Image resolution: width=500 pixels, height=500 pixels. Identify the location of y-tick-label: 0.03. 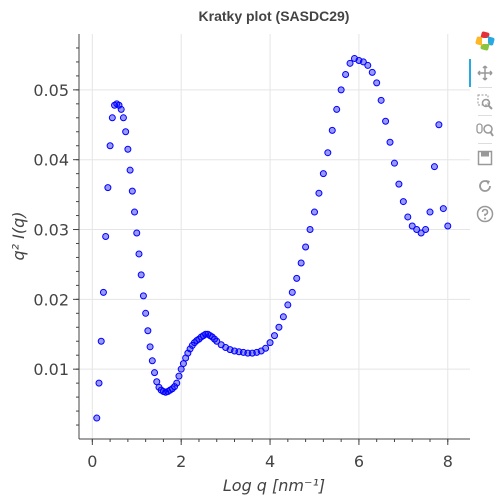
(51, 230).